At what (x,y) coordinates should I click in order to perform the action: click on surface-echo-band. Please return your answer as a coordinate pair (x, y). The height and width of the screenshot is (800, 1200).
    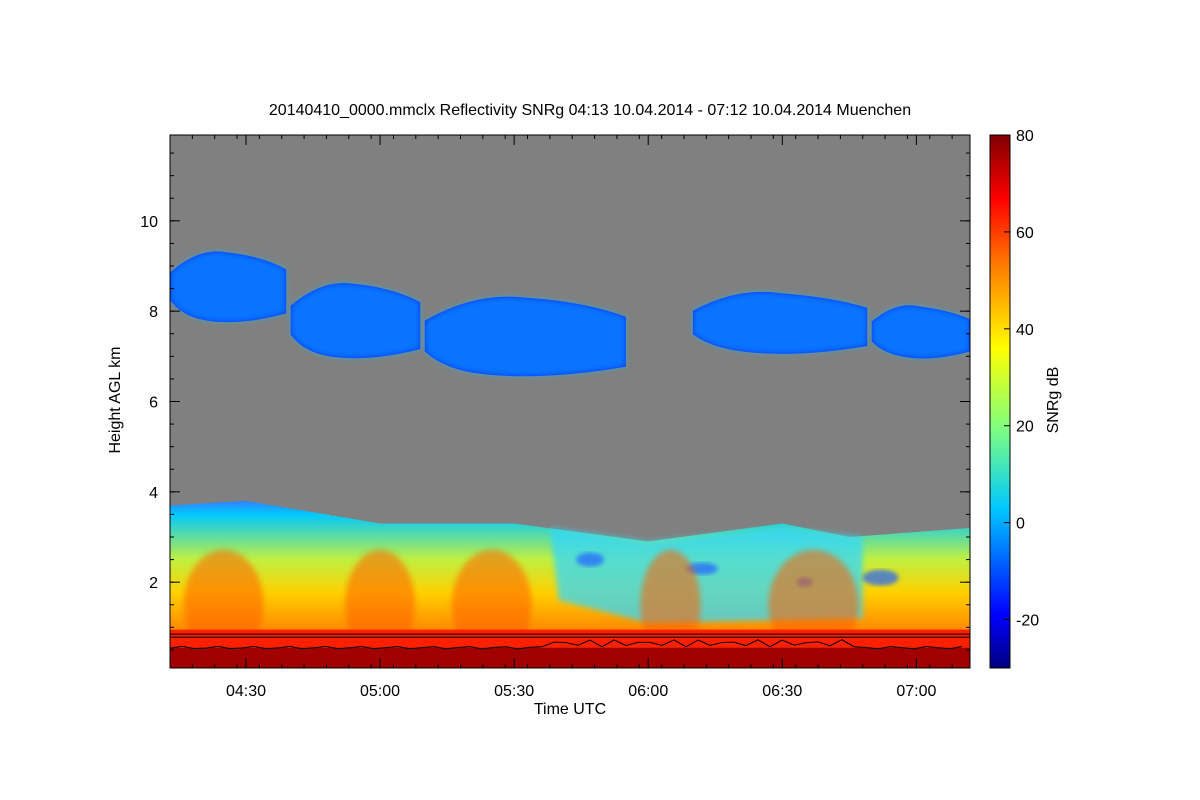
    Looking at the image, I should click on (570, 657).